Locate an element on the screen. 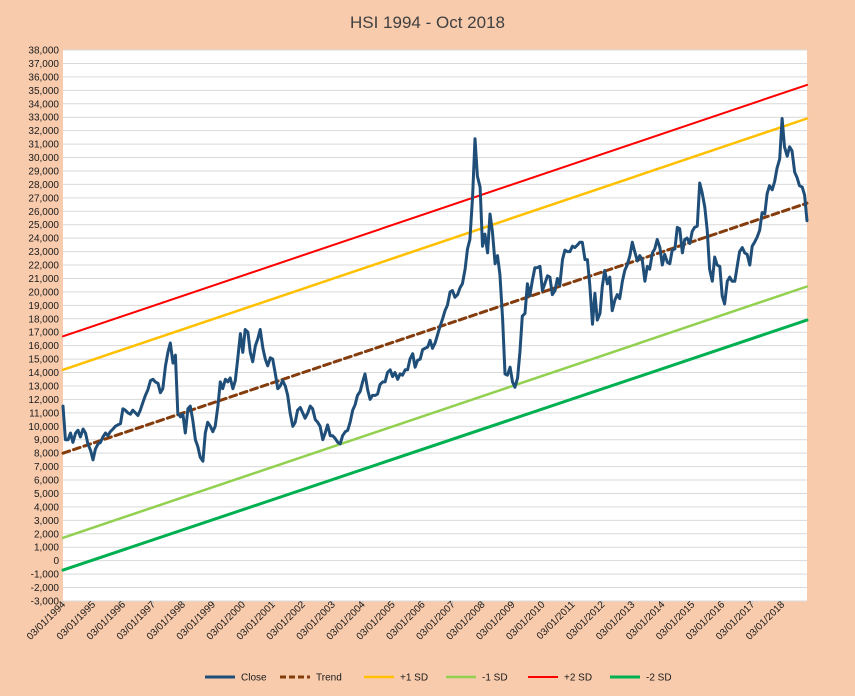 The height and width of the screenshot is (696, 855). y-tick-label: 2,000 is located at coordinates (46, 534).